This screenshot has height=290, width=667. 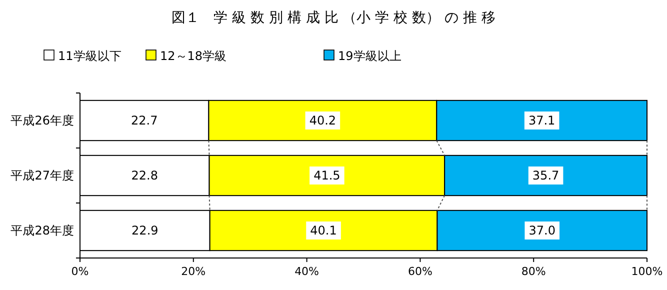 What do you see at coordinates (542, 121) in the screenshot?
I see `data-label: 37.1` at bounding box center [542, 121].